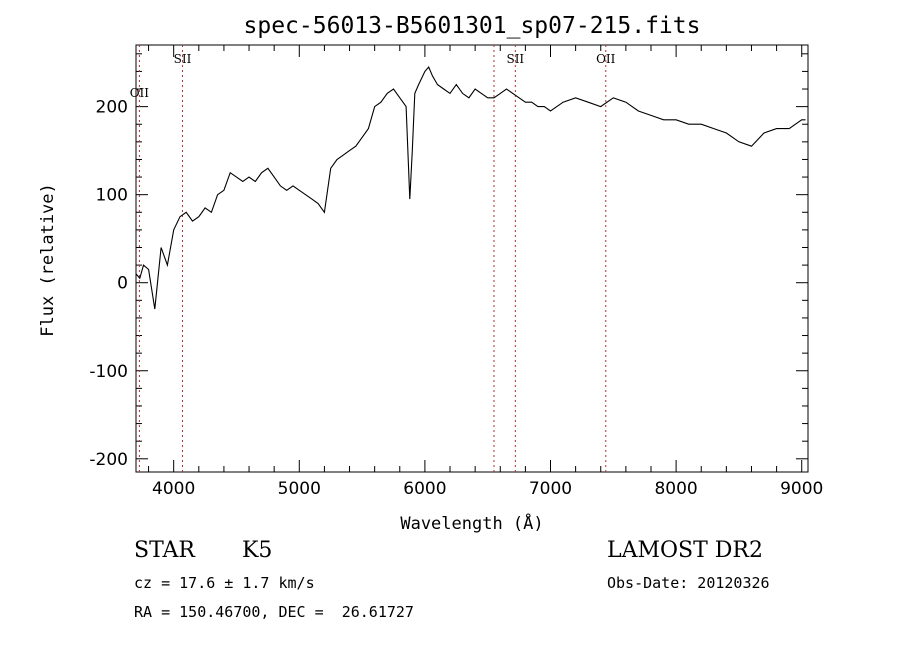 This screenshot has height=649, width=900. I want to click on cz-value: cz = 17.6 ± 1.7 km/s, so click(224, 583).